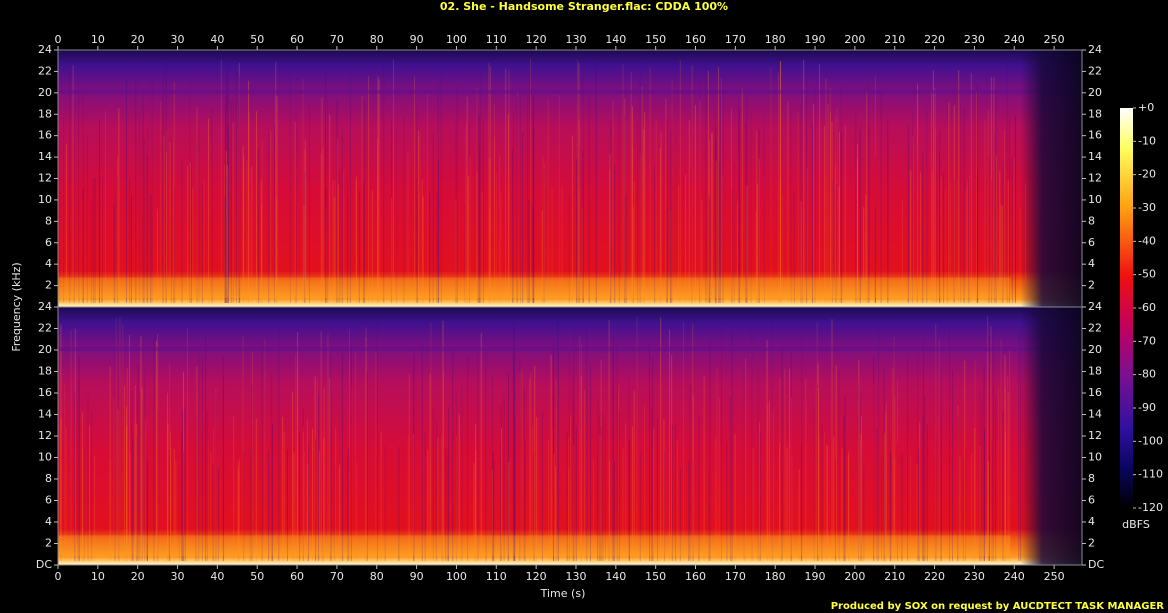 The image size is (1168, 613). What do you see at coordinates (1150, 507) in the screenshot?
I see `colorbar-tick-label: -120` at bounding box center [1150, 507].